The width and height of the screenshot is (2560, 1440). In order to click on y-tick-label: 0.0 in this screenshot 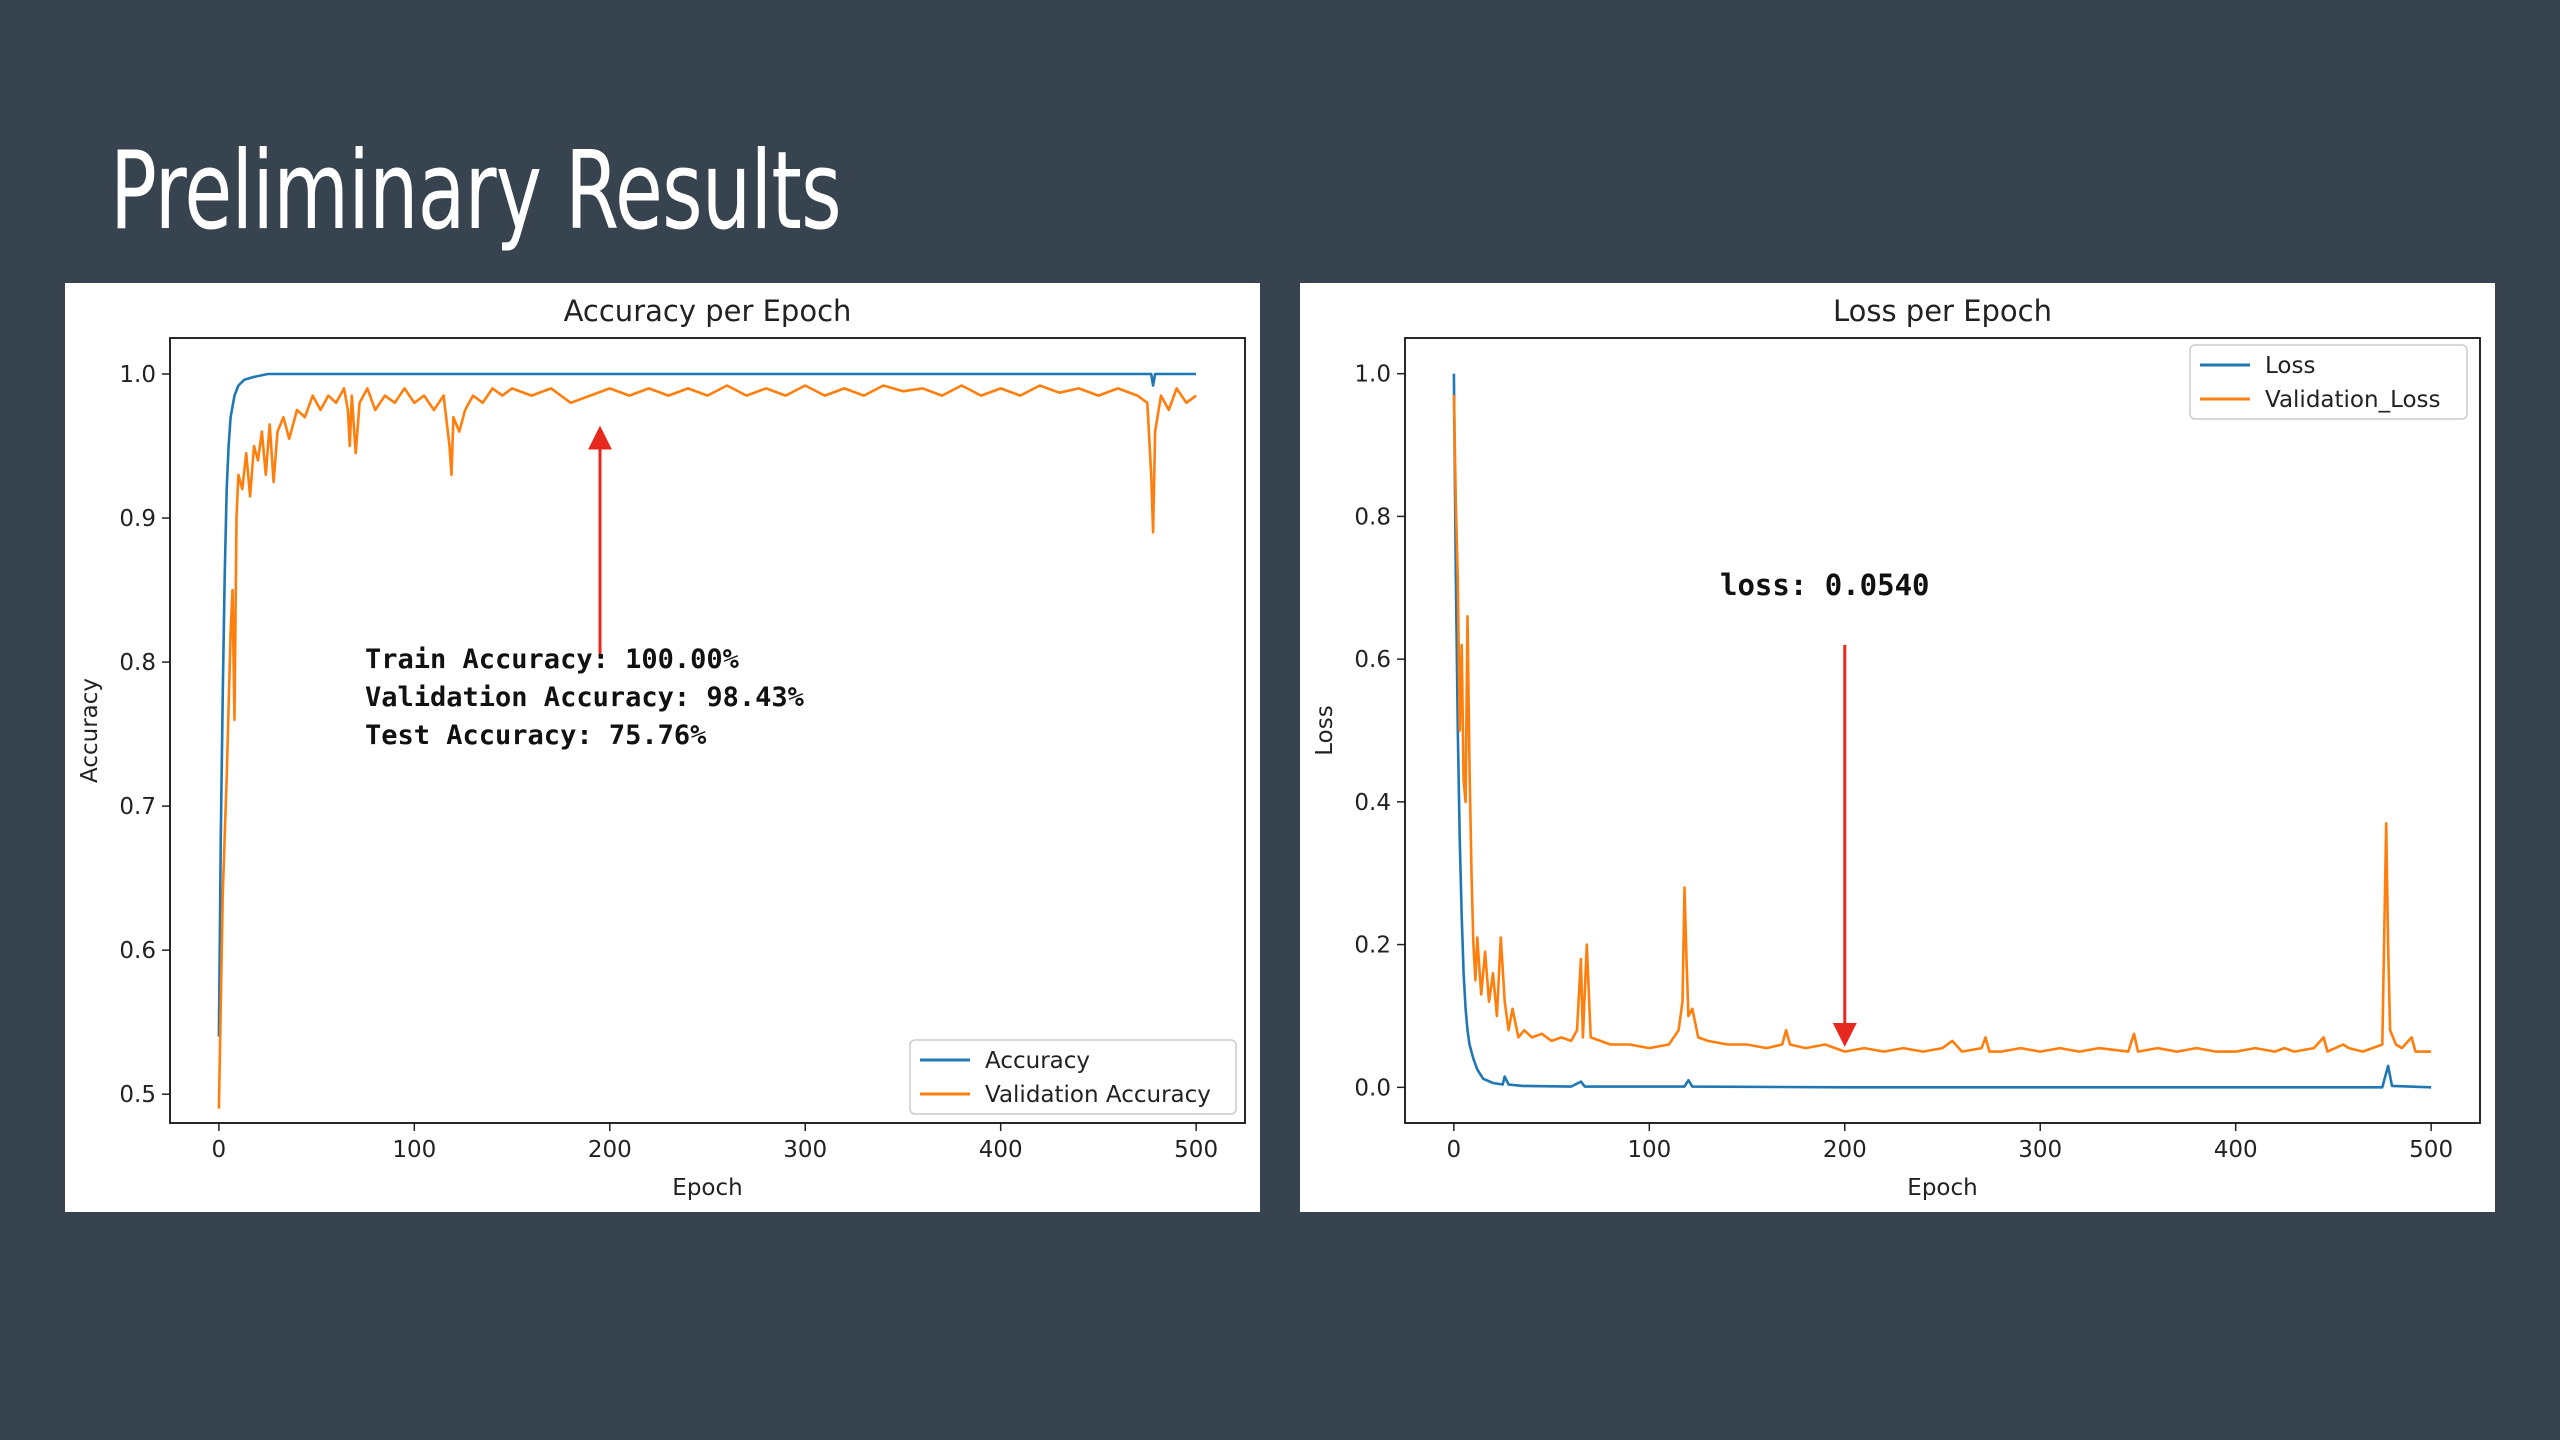, I will do `click(1372, 1088)`.